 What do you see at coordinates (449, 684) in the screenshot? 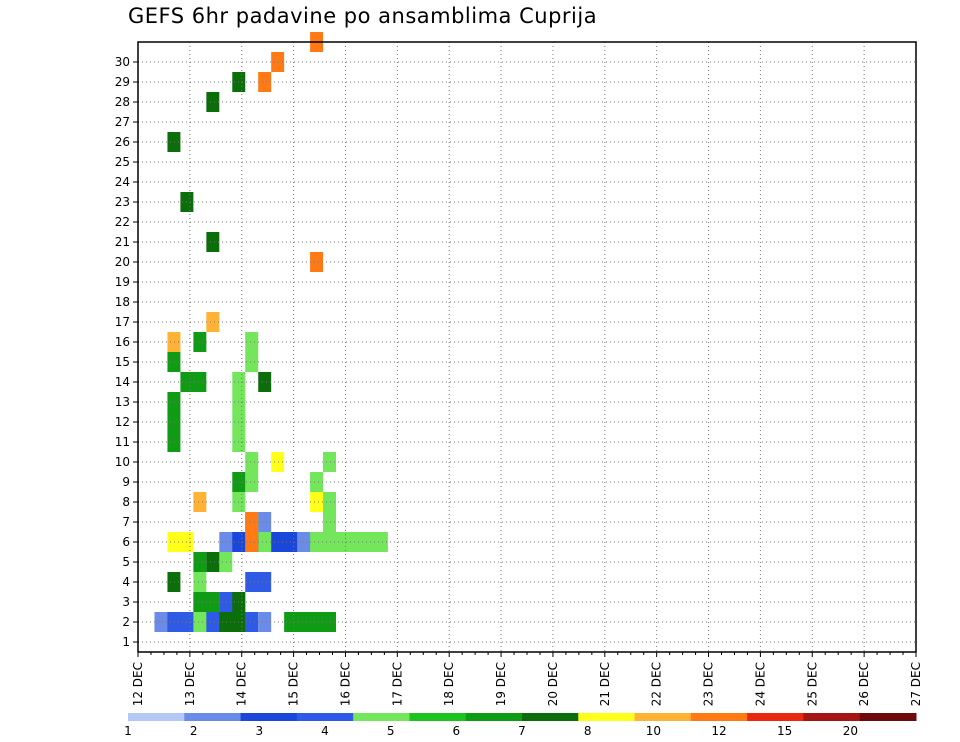
I see `x-tick-label: 18 DEC` at bounding box center [449, 684].